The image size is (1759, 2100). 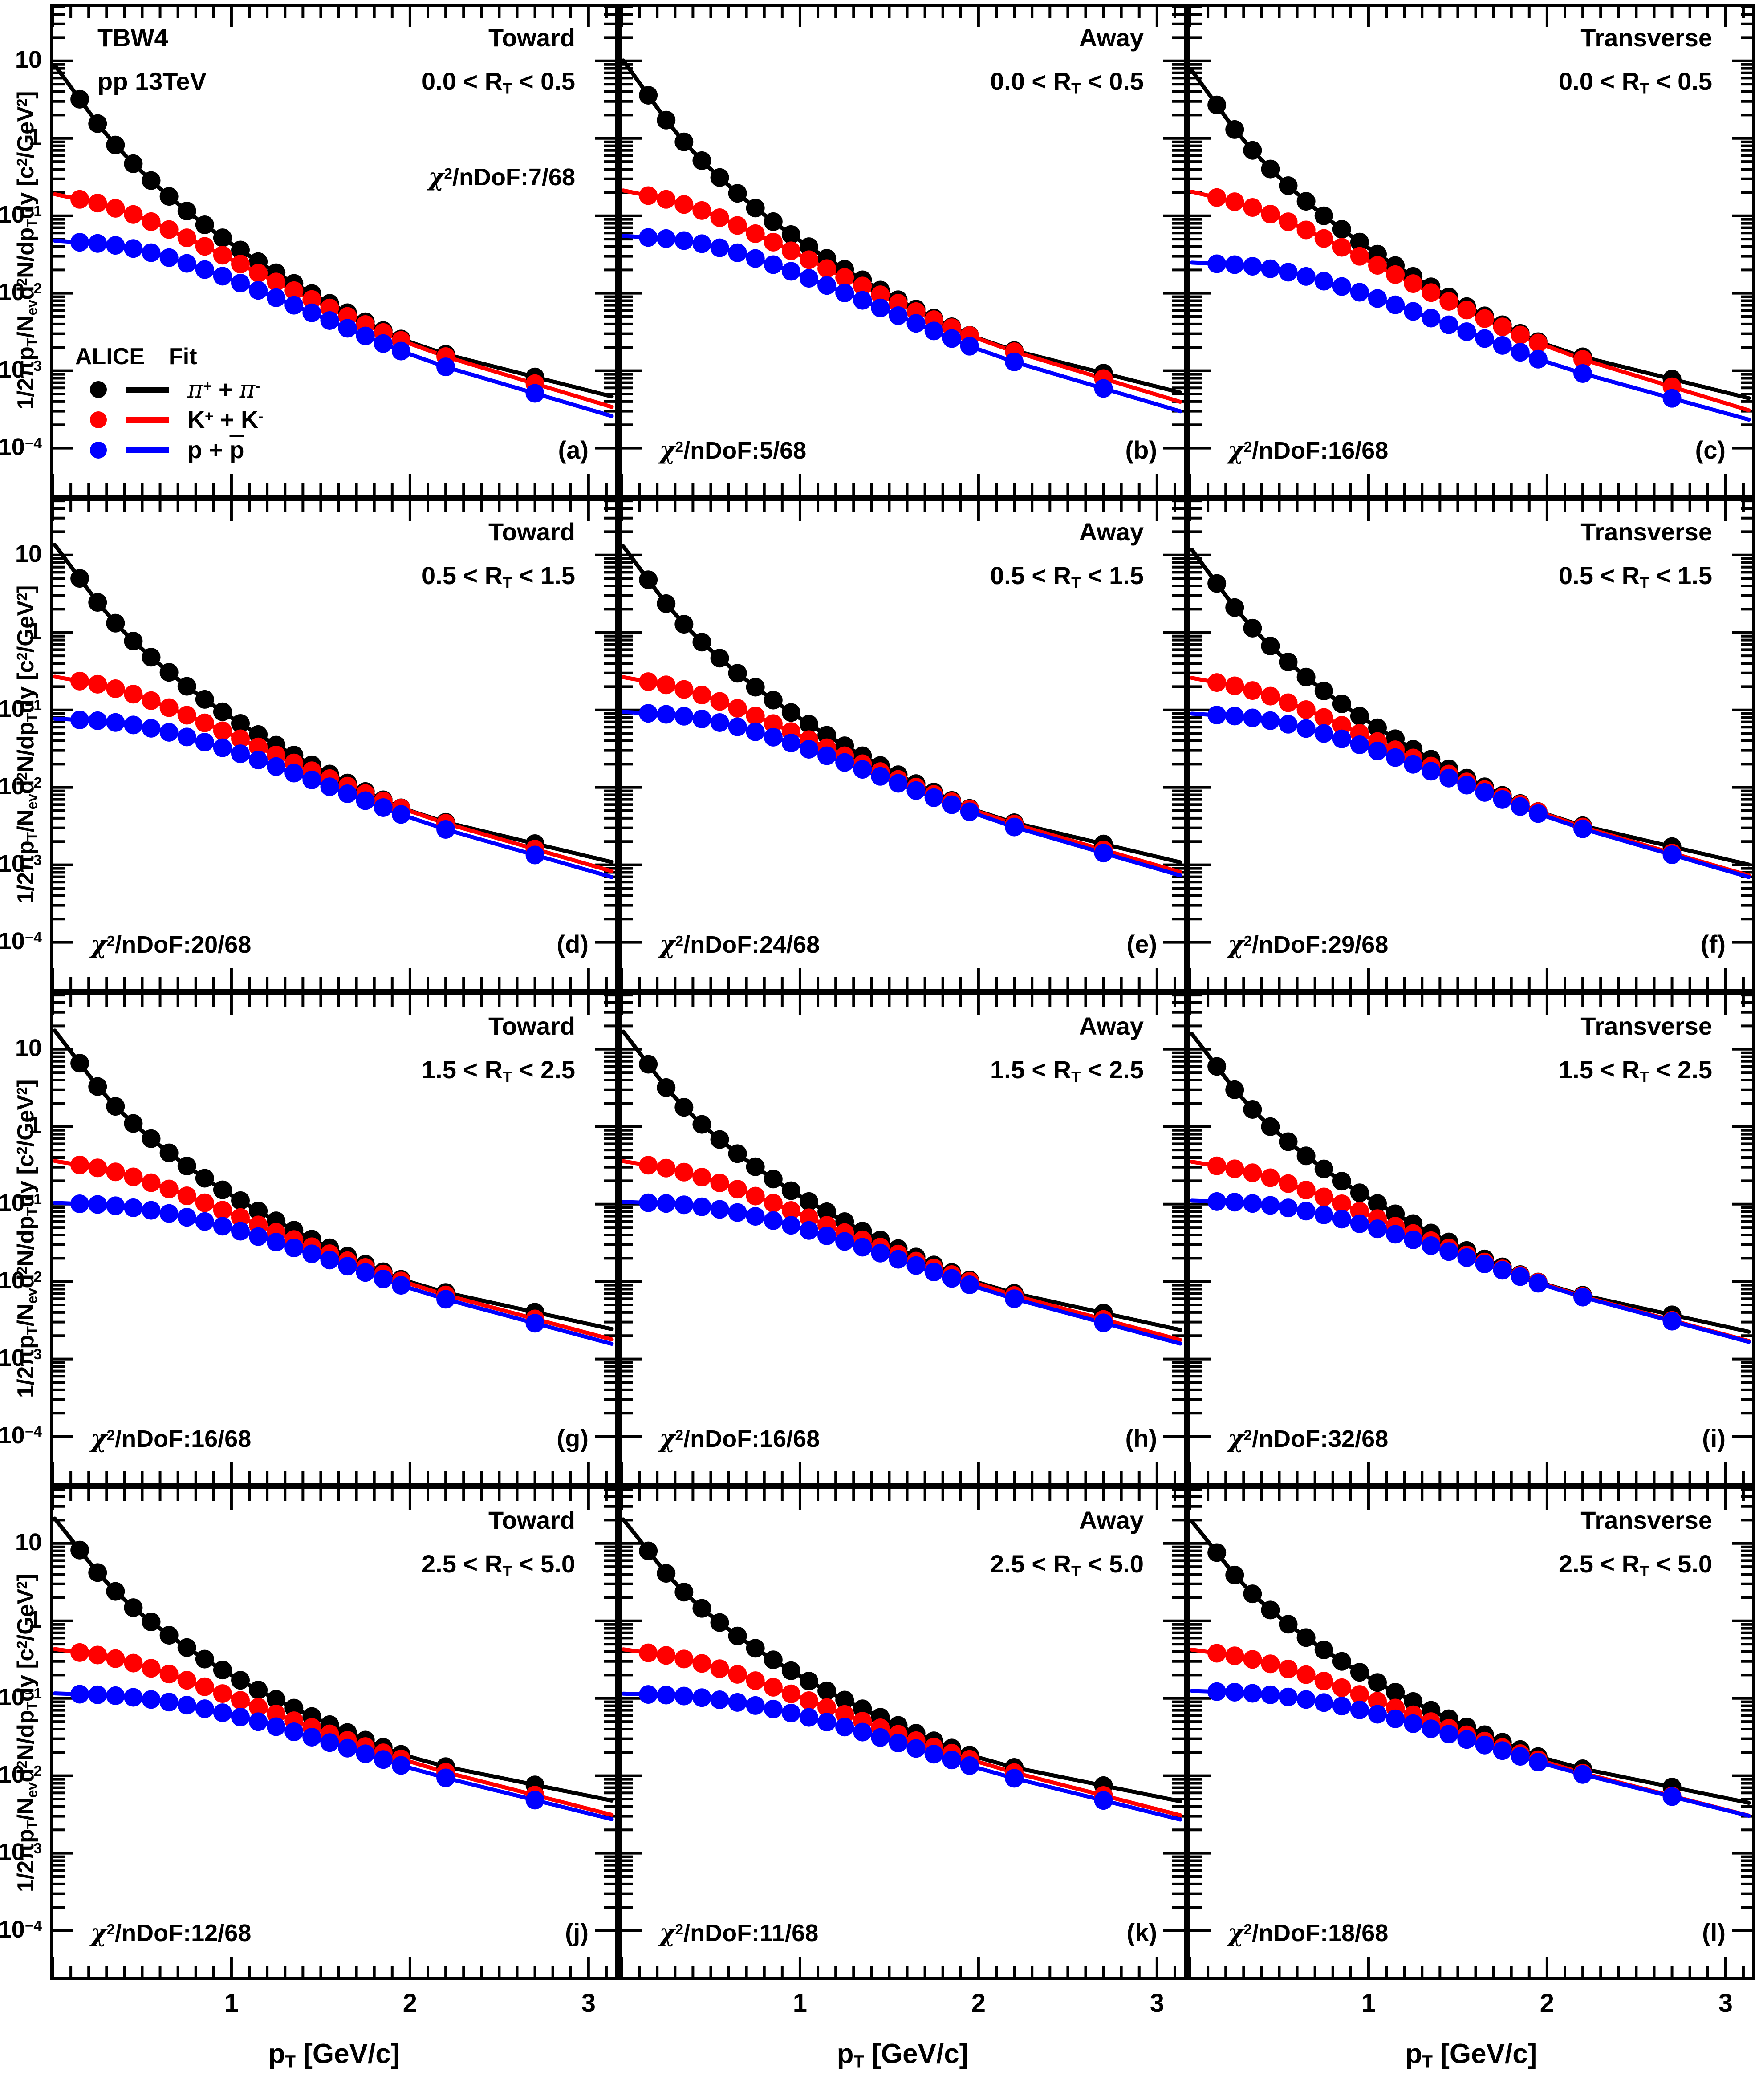 I want to click on legend-item-pion: π+ + π-, so click(x=169, y=389).